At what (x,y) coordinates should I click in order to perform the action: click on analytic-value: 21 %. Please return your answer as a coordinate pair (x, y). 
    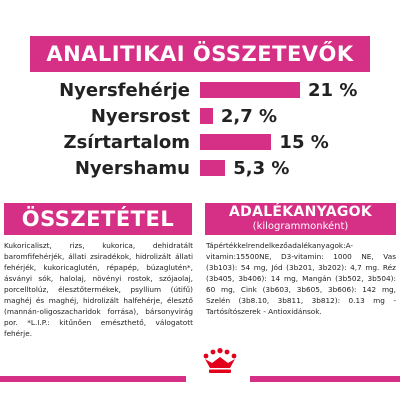
    Looking at the image, I should click on (333, 90).